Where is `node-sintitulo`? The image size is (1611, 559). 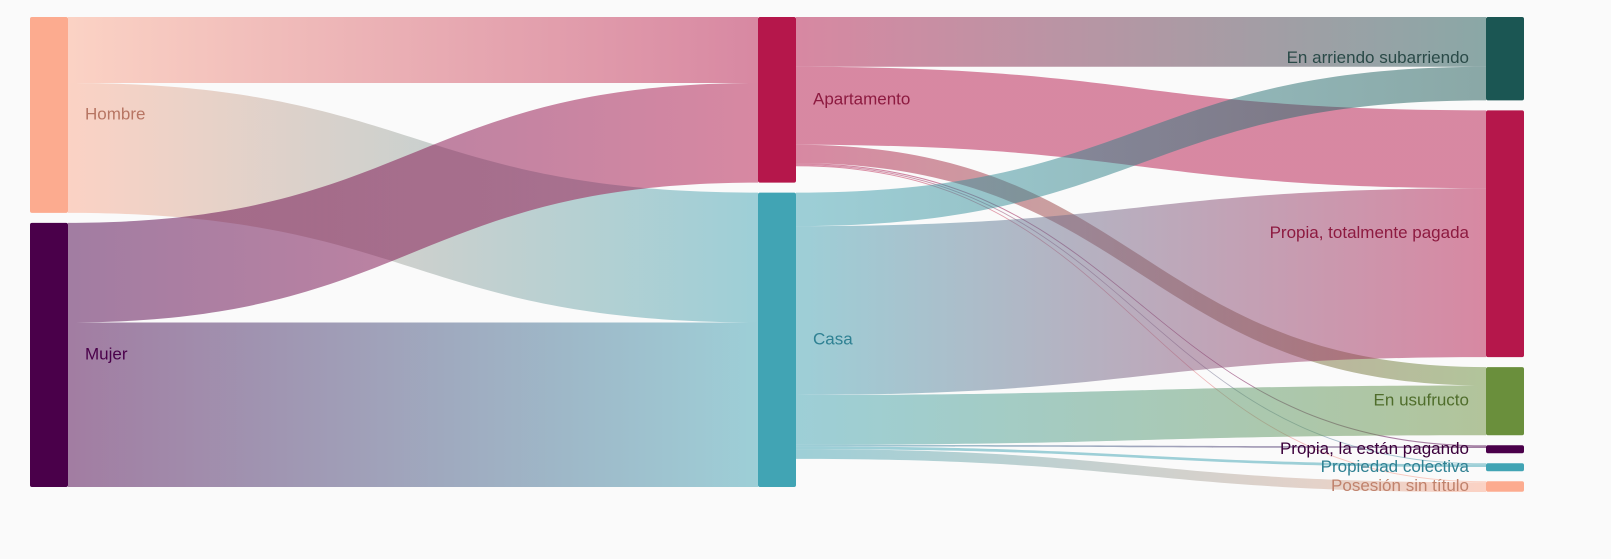
node-sintitulo is located at coordinates (1505, 486).